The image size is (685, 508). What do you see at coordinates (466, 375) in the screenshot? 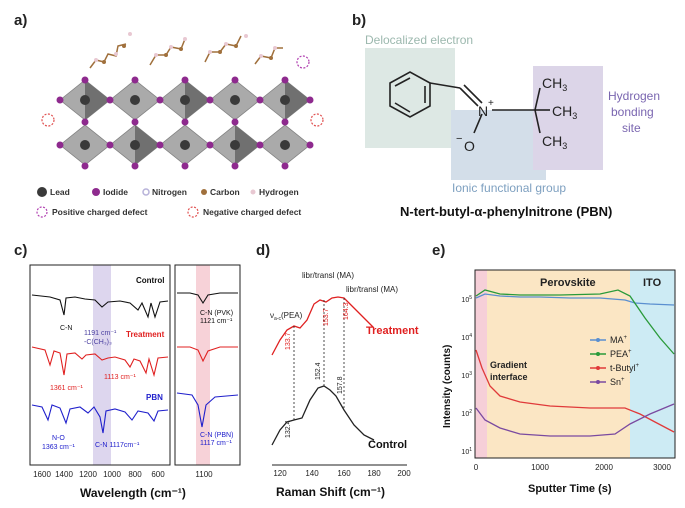
I see `e-ytick-3: 10³` at bounding box center [466, 375].